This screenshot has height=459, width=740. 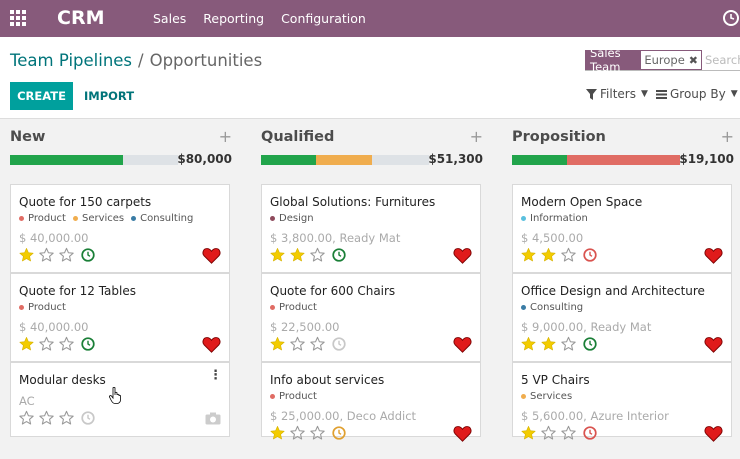 What do you see at coordinates (136, 60) in the screenshot?
I see `breadcrumb: Team Pipelines / Opportunities` at bounding box center [136, 60].